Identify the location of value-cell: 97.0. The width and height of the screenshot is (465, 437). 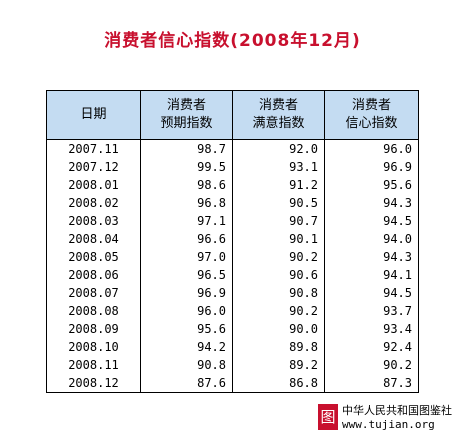
(186, 257).